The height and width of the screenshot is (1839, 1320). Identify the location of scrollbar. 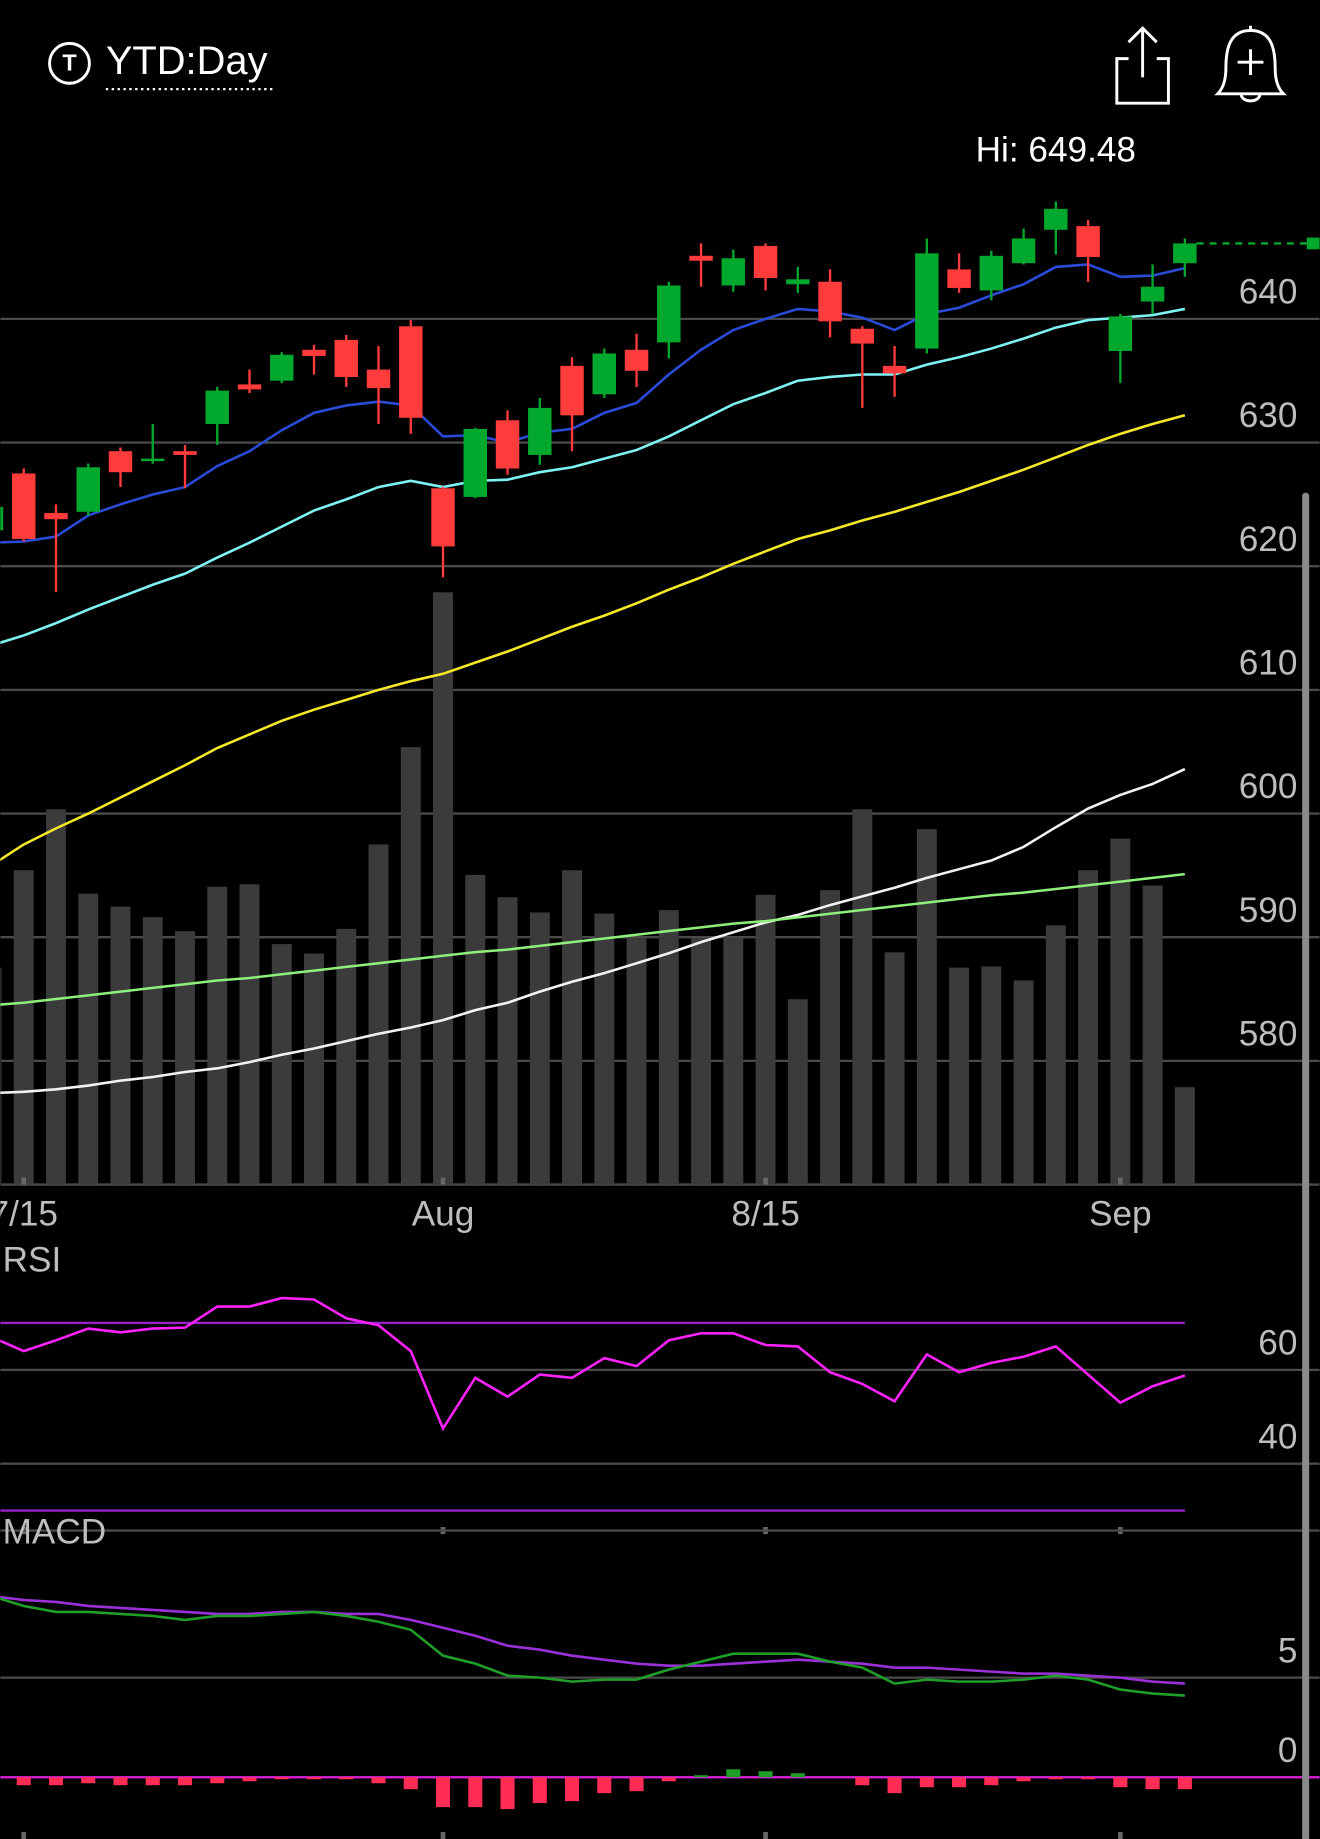
(1306, 1165).